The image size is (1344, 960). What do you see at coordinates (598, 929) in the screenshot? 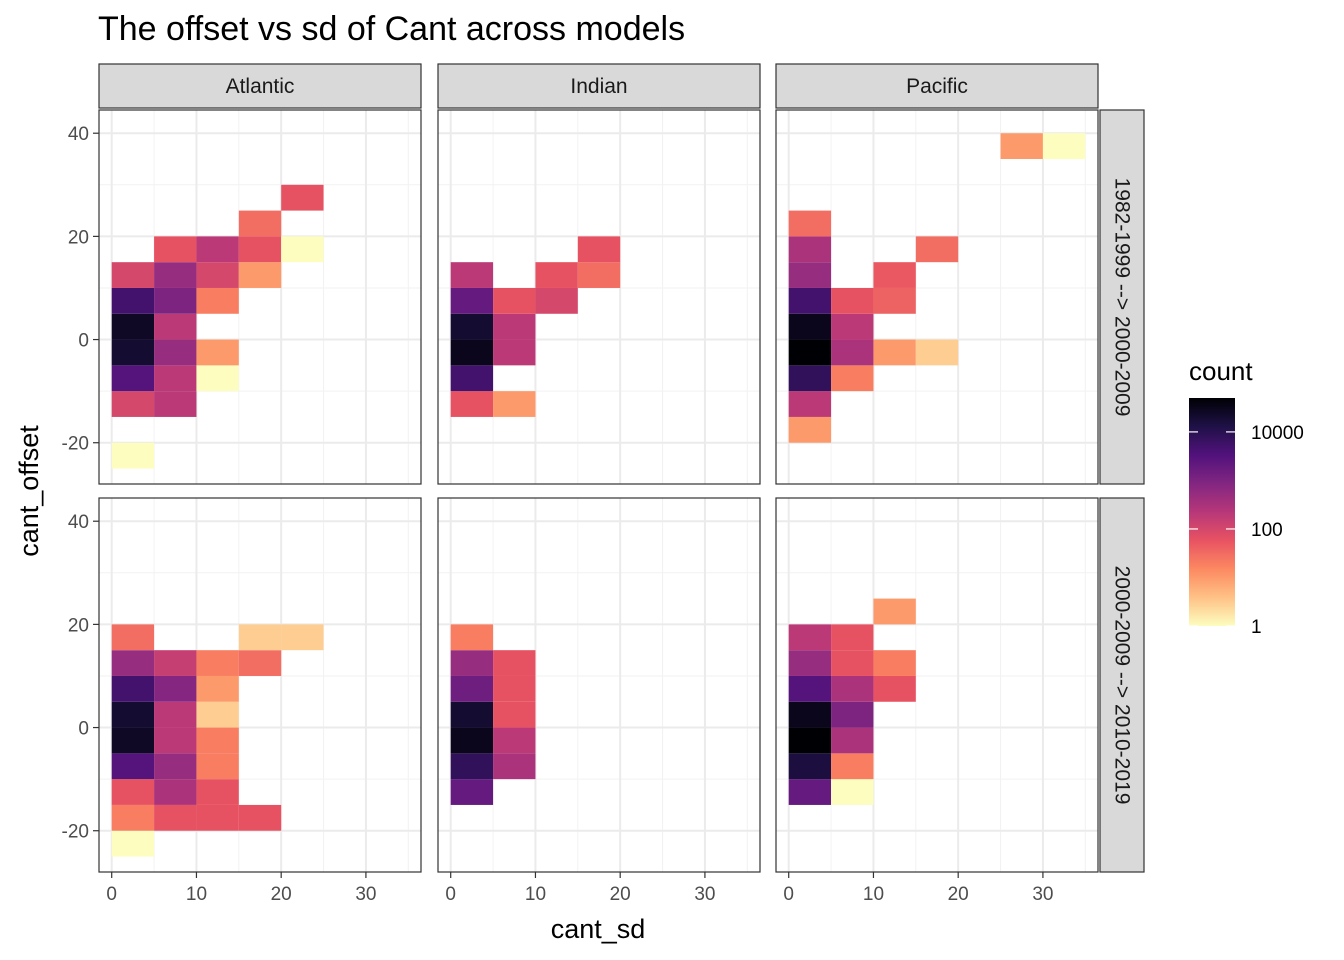
I see `x-axis-title: cant_sd` at bounding box center [598, 929].